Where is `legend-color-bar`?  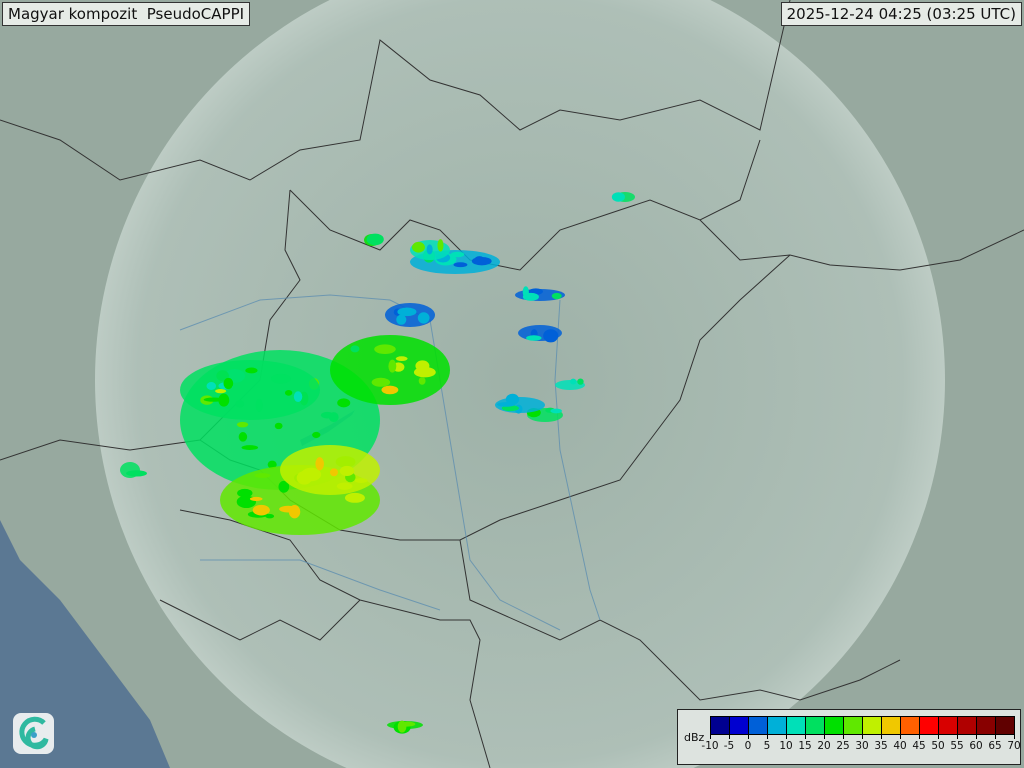
legend-color-bar is located at coordinates (862, 725).